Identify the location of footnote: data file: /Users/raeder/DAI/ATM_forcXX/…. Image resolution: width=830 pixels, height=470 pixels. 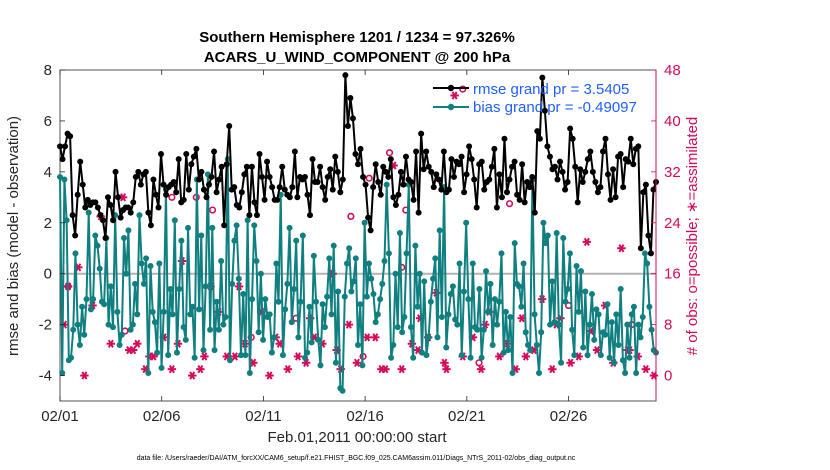
(356, 458).